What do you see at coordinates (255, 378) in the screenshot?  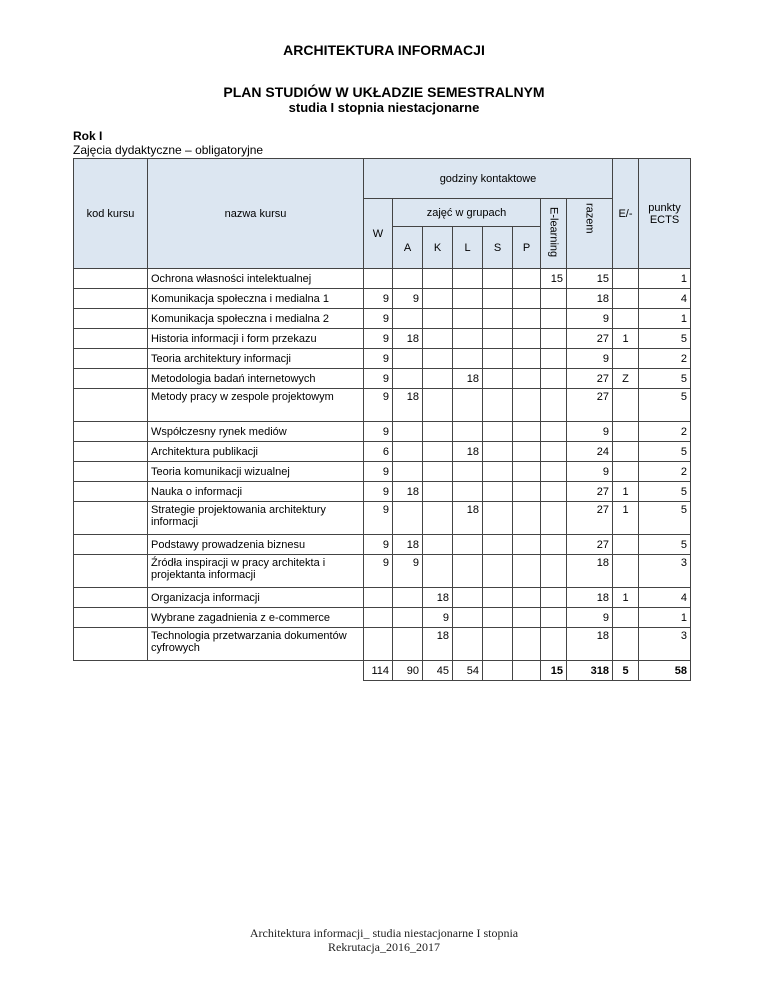 I see `course-name: Metodologia badań internetowych` at bounding box center [255, 378].